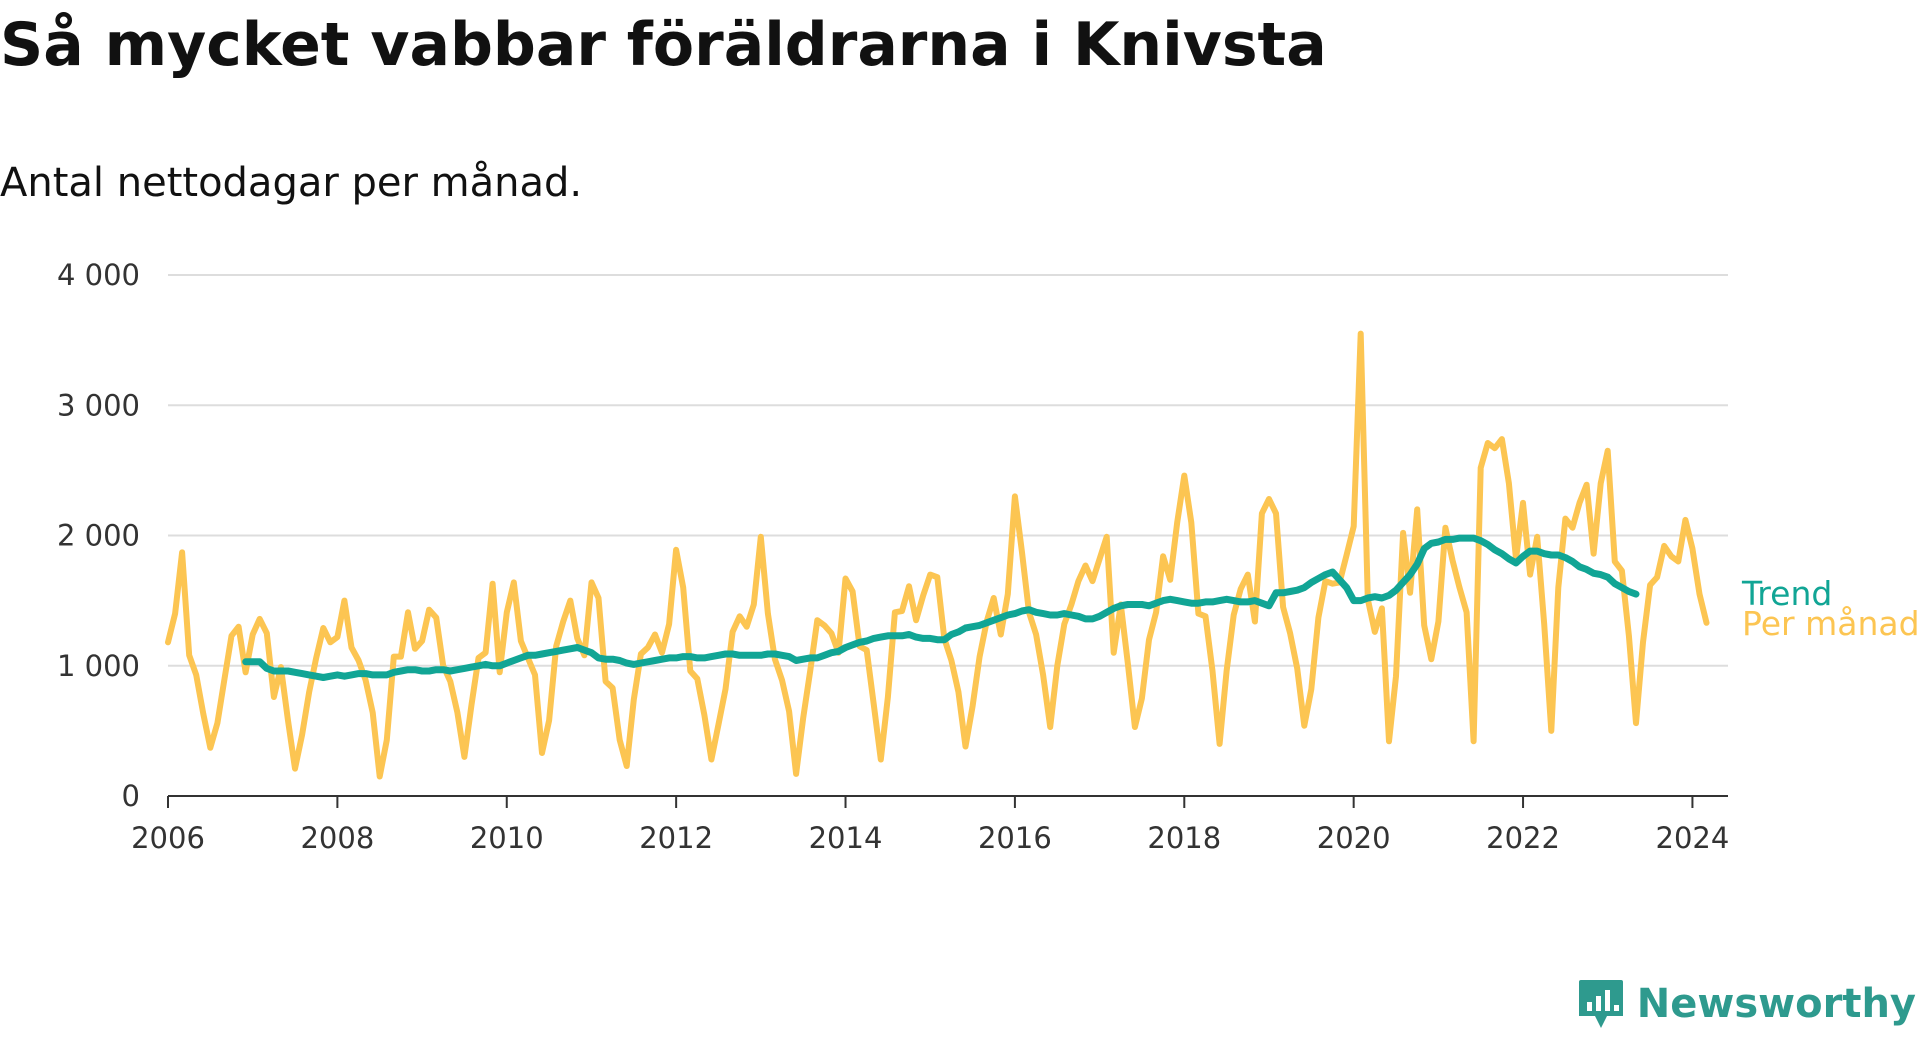  What do you see at coordinates (663, 45) in the screenshot?
I see `page-title: Så mycket vabbar föräldrarna i Knivsta` at bounding box center [663, 45].